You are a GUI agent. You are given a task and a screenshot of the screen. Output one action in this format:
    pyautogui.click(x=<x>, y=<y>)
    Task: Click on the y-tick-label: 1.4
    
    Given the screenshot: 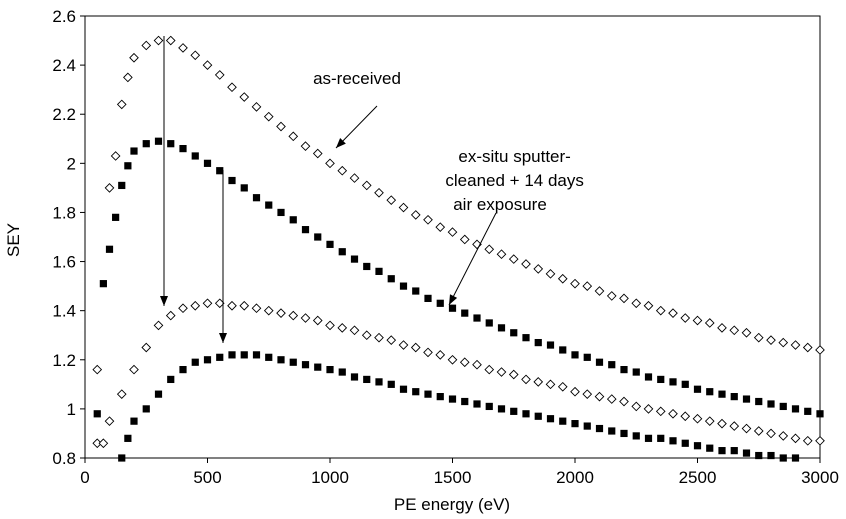 What is the action you would take?
    pyautogui.click(x=64, y=311)
    